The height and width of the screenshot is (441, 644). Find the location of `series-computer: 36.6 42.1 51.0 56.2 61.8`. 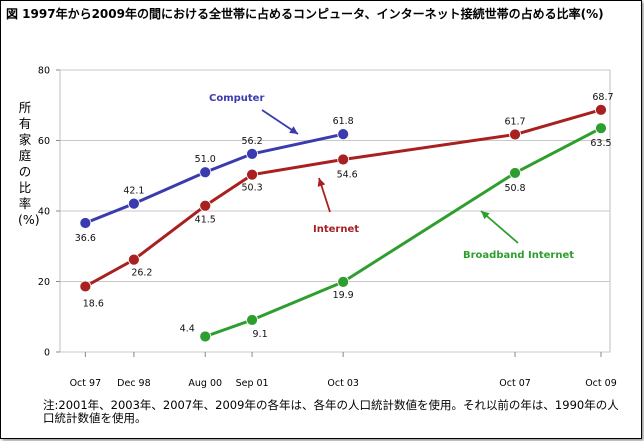

series-computer: 36.6 42.1 51.0 56.2 61.8 is located at coordinates (214, 180).